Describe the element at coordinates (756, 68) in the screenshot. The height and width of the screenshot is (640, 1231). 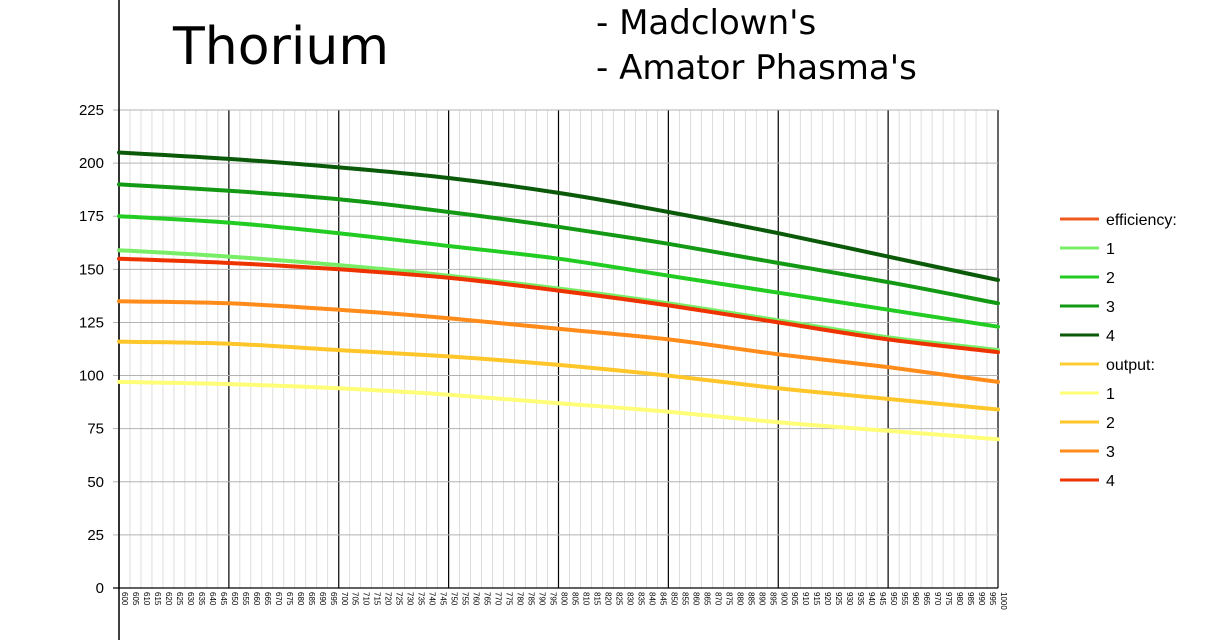
I see `credit-line-2: - Amator Phasma's` at that location.